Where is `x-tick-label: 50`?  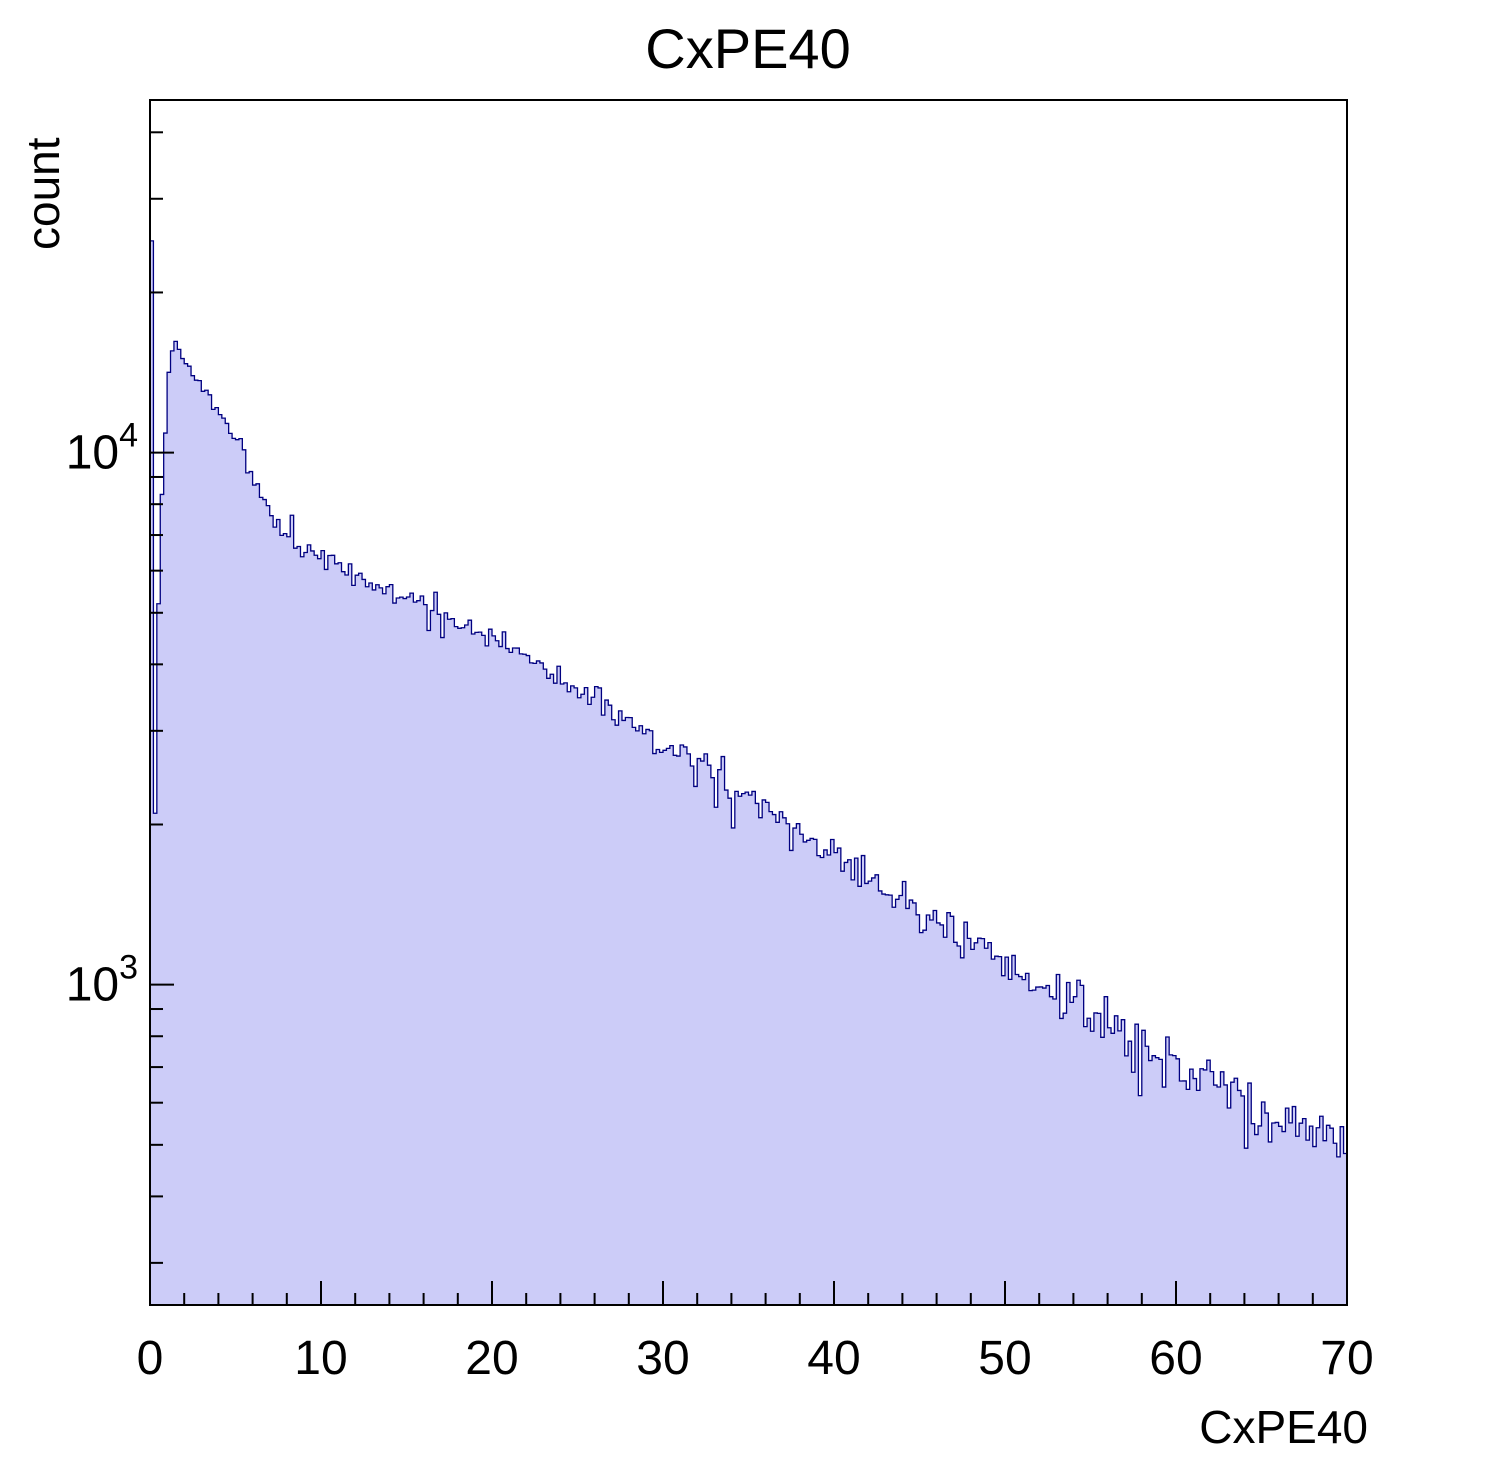 x-tick-label: 50 is located at coordinates (1004, 1358).